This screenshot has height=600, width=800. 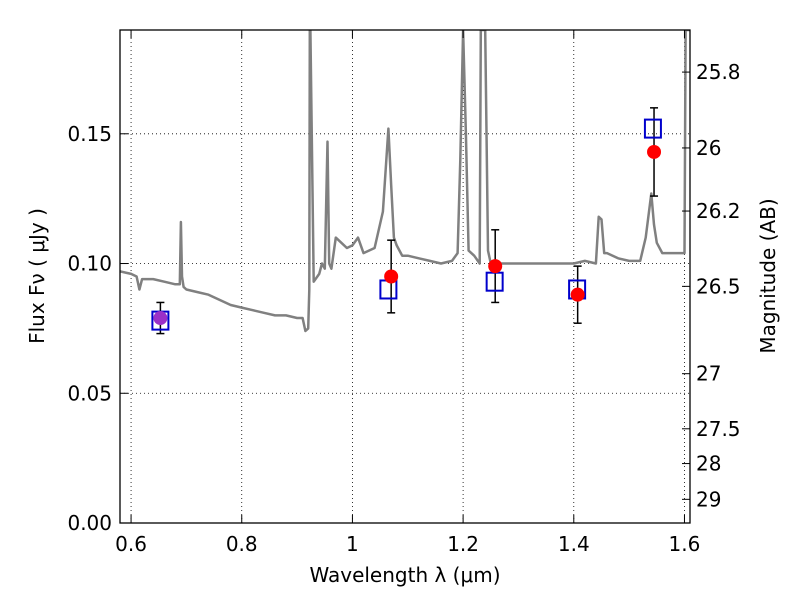 I want to click on y2-tick-label: 27.5, so click(x=718, y=429).